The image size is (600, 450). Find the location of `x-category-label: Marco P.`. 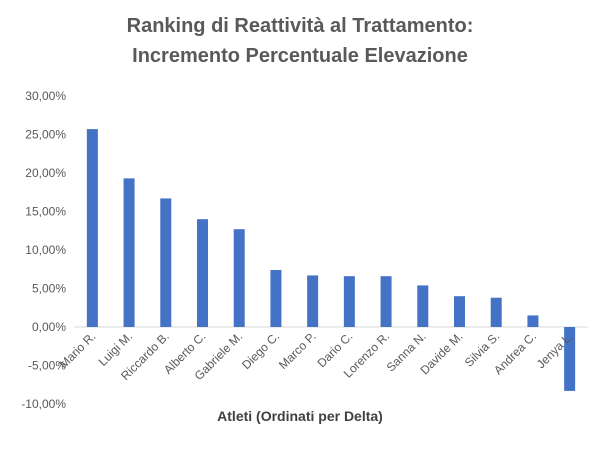

x-category-label: Marco P. is located at coordinates (297, 350).